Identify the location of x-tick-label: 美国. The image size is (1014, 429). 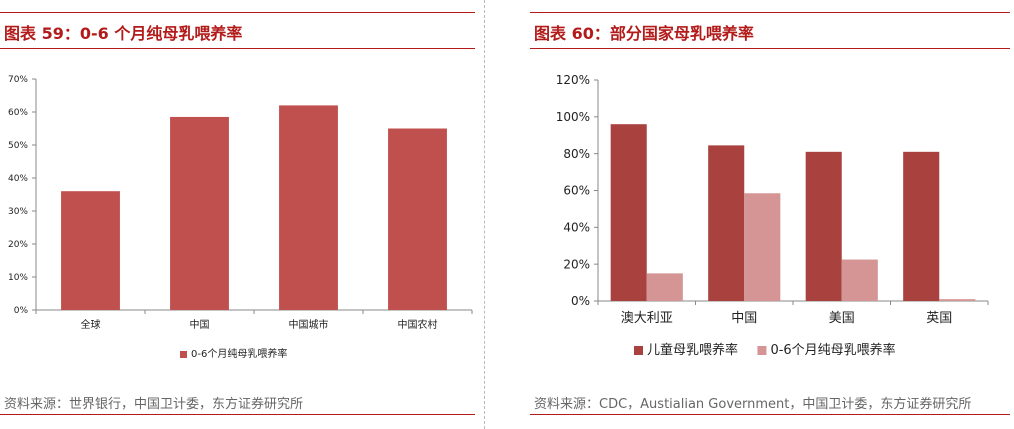
(842, 318).